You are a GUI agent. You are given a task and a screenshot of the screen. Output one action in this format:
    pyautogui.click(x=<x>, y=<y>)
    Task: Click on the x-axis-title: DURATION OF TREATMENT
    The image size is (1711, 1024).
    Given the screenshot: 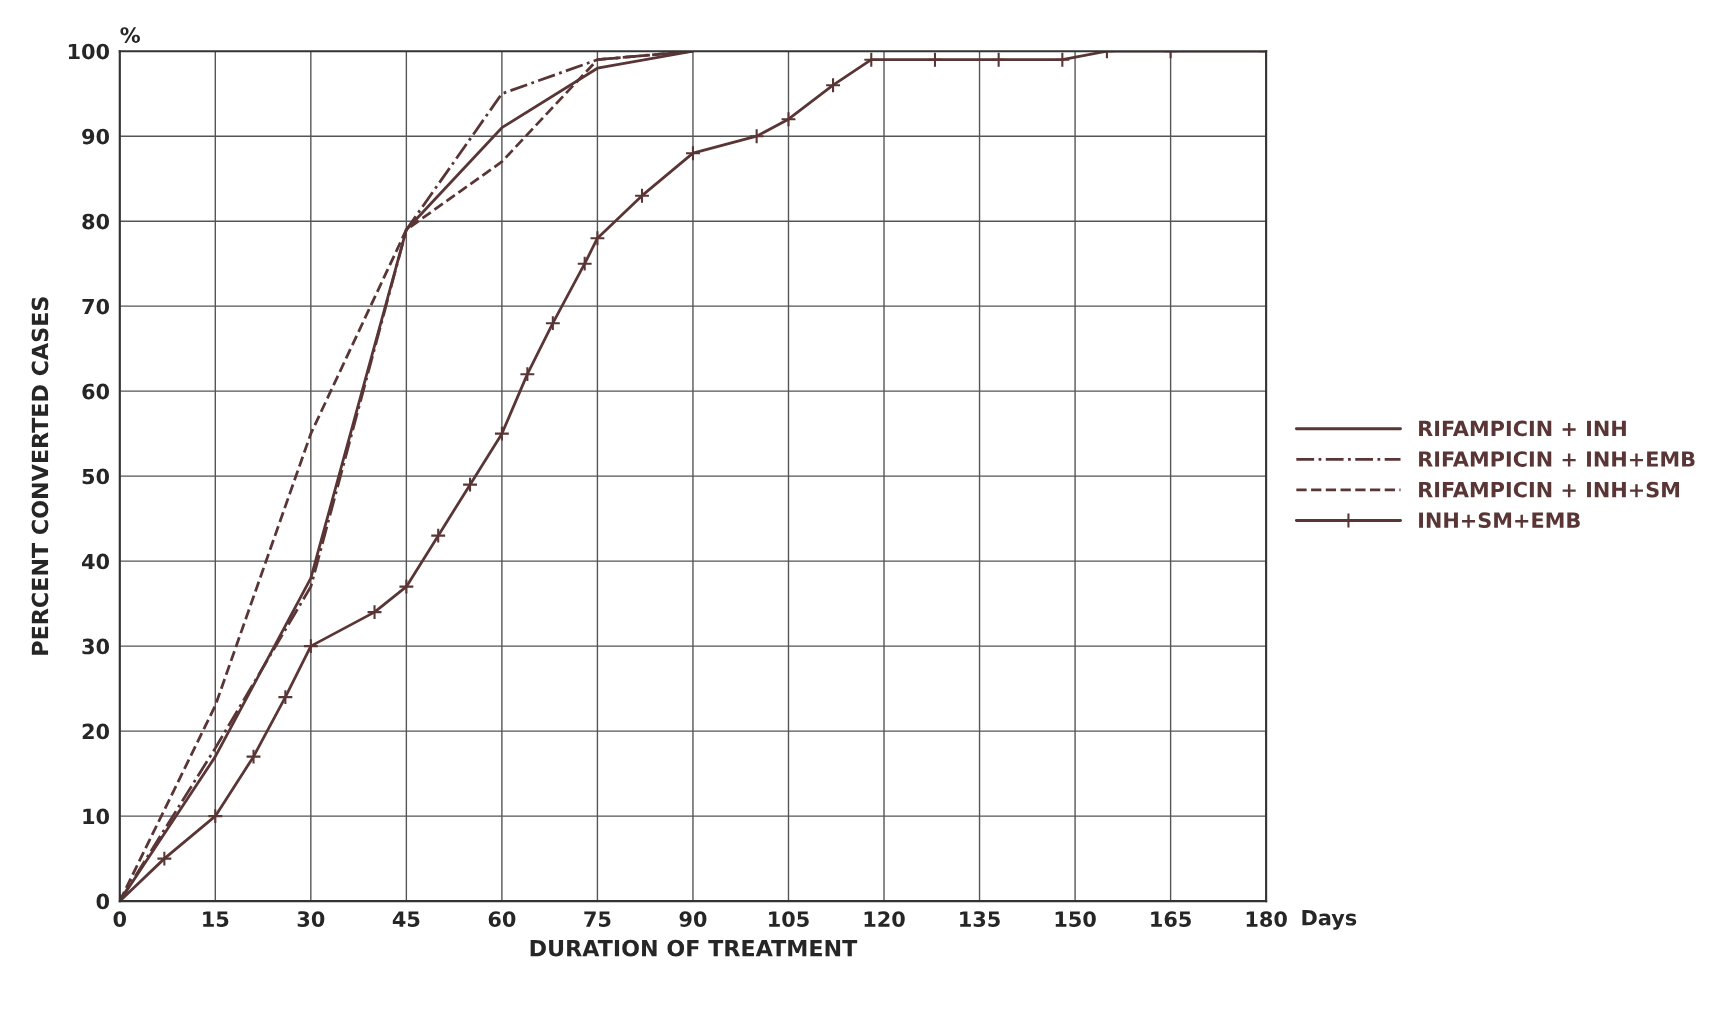 What is the action you would take?
    pyautogui.click(x=694, y=948)
    